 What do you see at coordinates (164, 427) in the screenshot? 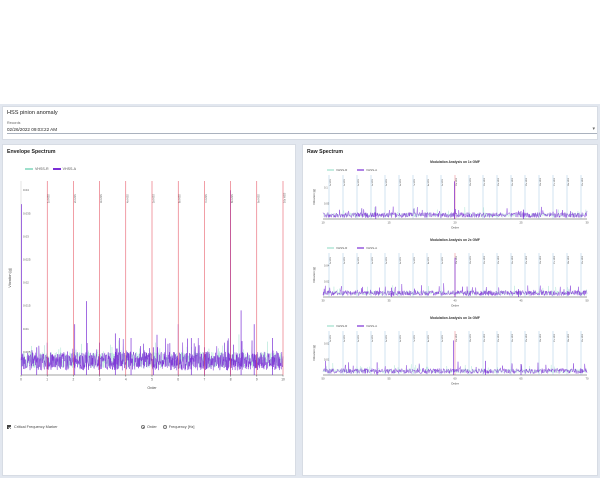
I see `radio-unselected-icon` at bounding box center [164, 427].